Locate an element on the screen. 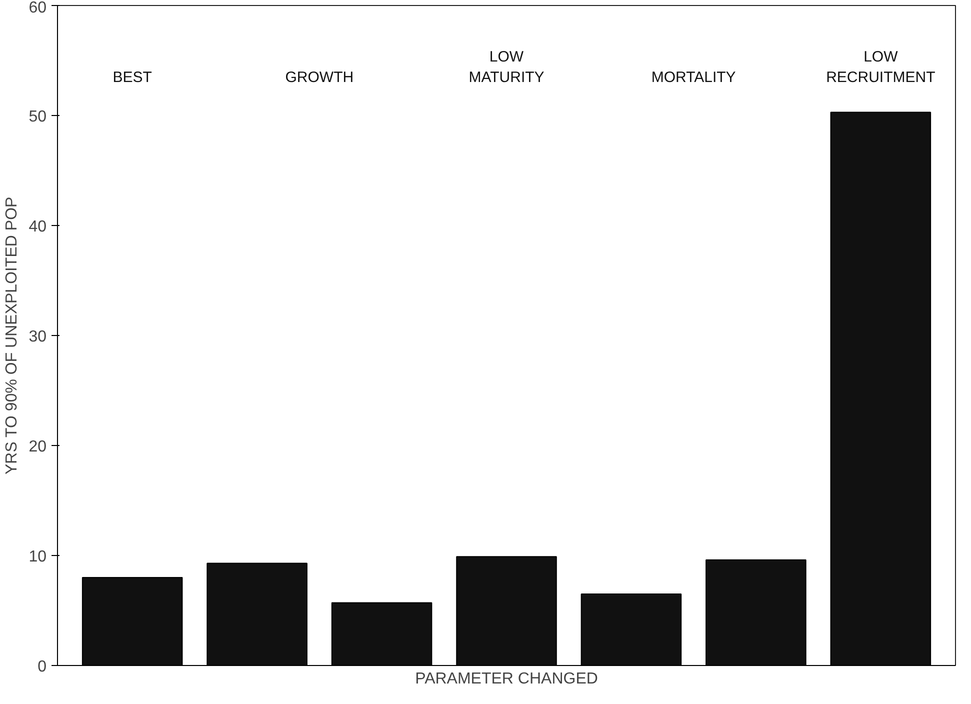 The image size is (971, 704). y-tick-label: 50 is located at coordinates (37, 117).